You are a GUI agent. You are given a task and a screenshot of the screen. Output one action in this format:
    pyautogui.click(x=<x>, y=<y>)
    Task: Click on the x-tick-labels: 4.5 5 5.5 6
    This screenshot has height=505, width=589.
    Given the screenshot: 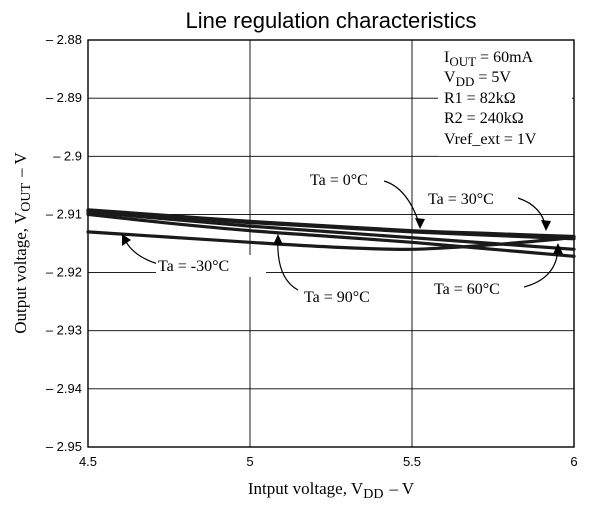 What is the action you would take?
    pyautogui.click(x=328, y=461)
    